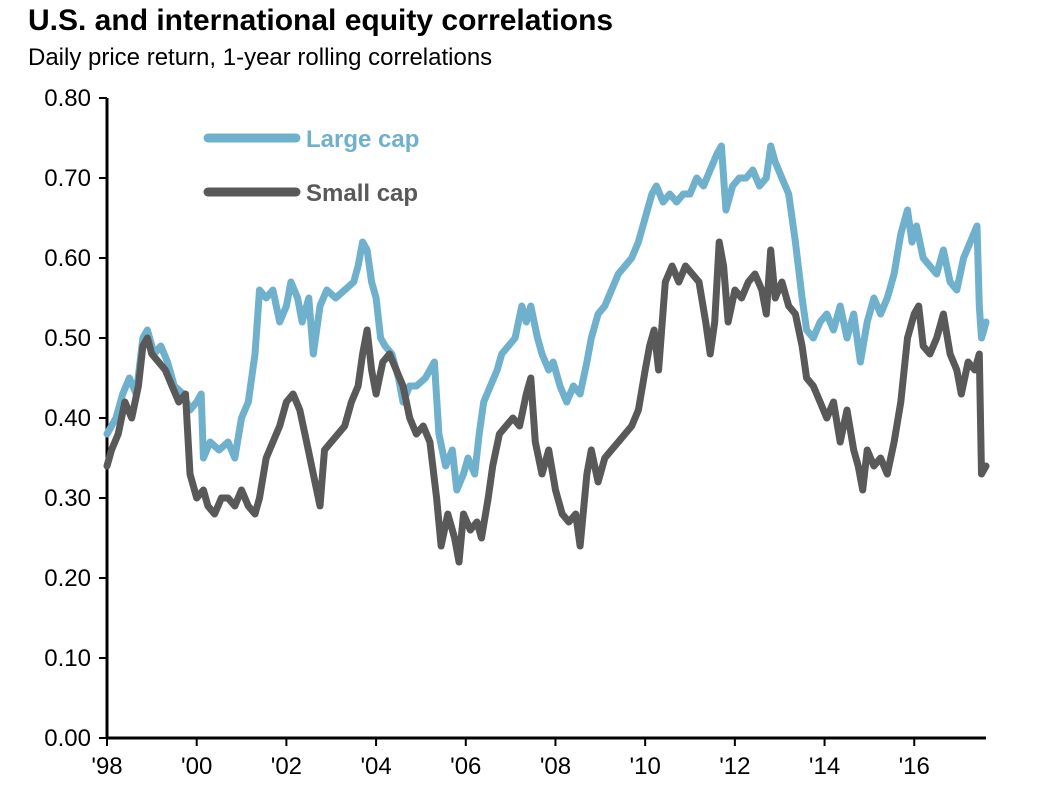 Image resolution: width=1043 pixels, height=796 pixels. I want to click on x-tick-label: '16, so click(914, 766).